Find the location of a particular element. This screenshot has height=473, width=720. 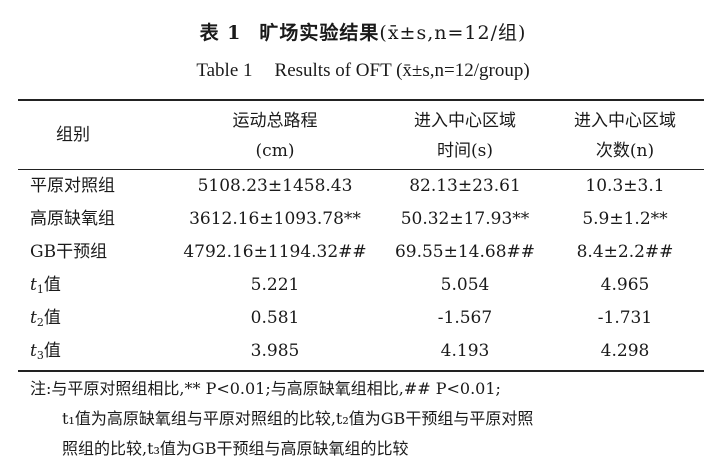

row-1-count: 10.3±3.1 is located at coordinates (625, 186).